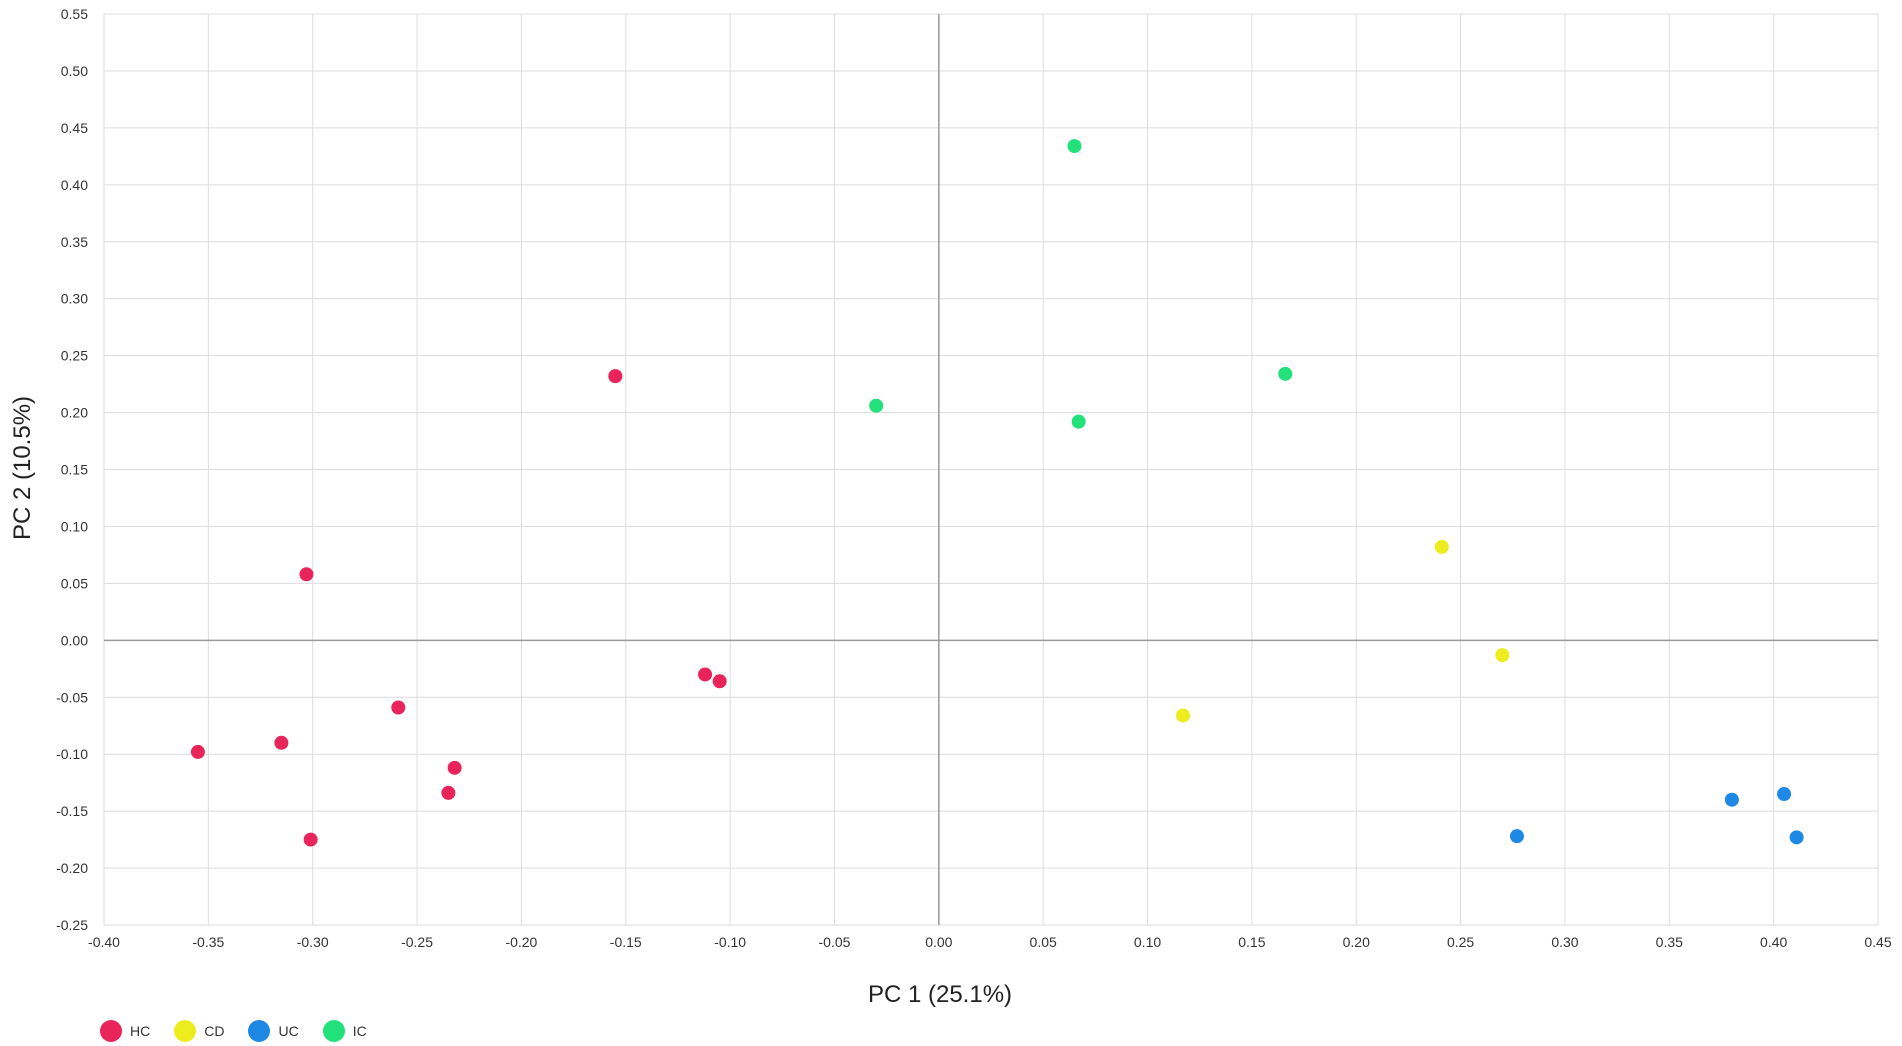 The width and height of the screenshot is (1902, 1046). Describe the element at coordinates (74, 356) in the screenshot. I see `y-tick-label: 0.25` at that location.